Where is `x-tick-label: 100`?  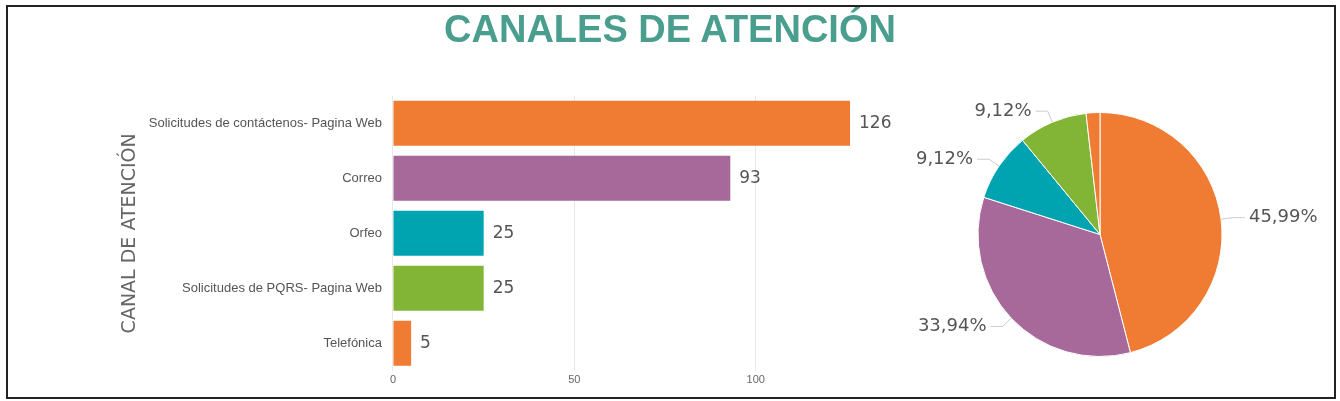
x-tick-label: 100 is located at coordinates (755, 379).